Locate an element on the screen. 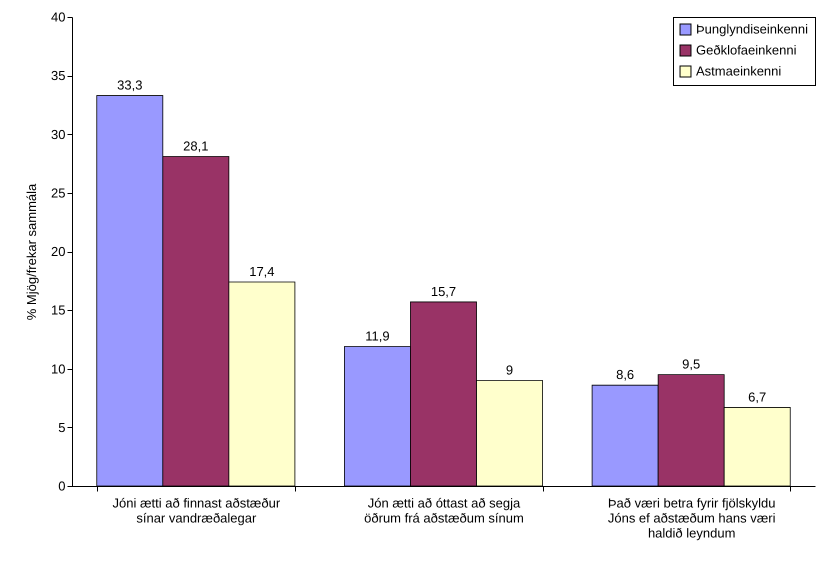 This screenshot has height=567, width=823. legend-label: Þunglyndiseinkenni is located at coordinates (752, 29).